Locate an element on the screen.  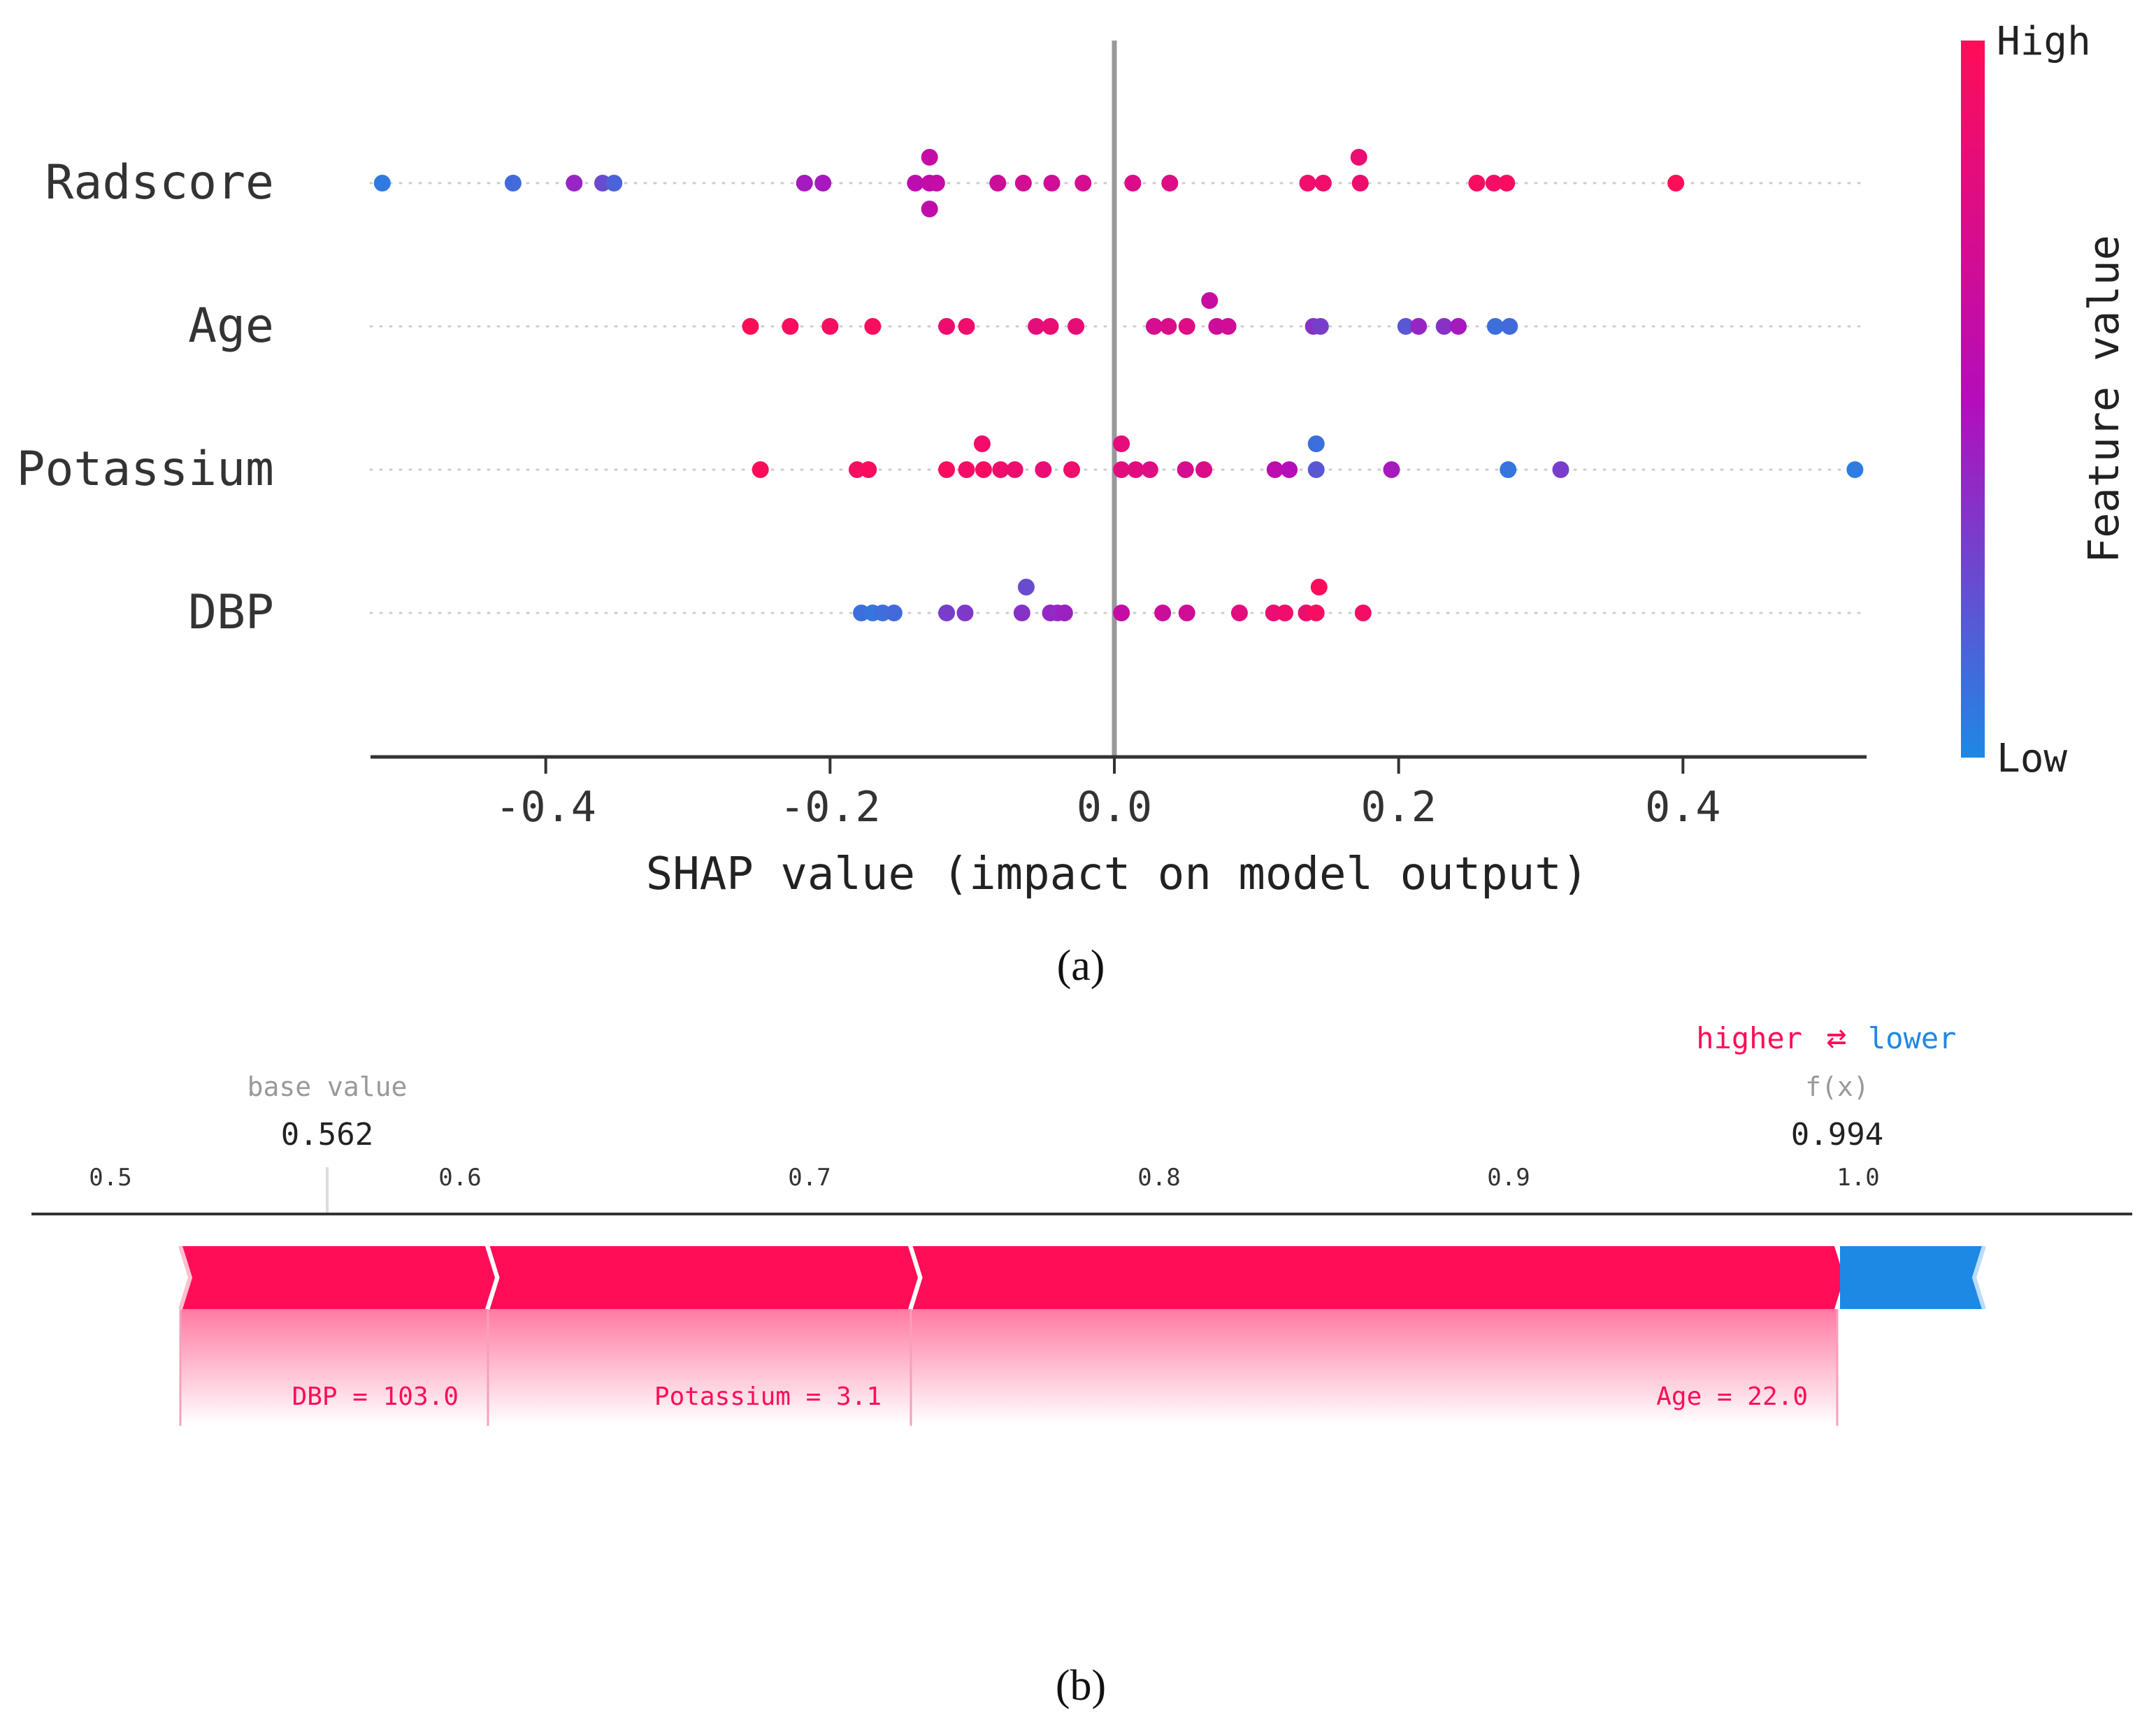
feature-label: Age is located at coordinates (231, 326).